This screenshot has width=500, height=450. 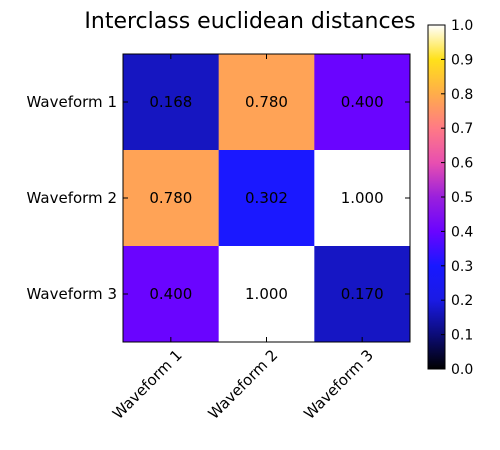 I want to click on heatmap-cell-r3-c1, so click(x=171, y=294).